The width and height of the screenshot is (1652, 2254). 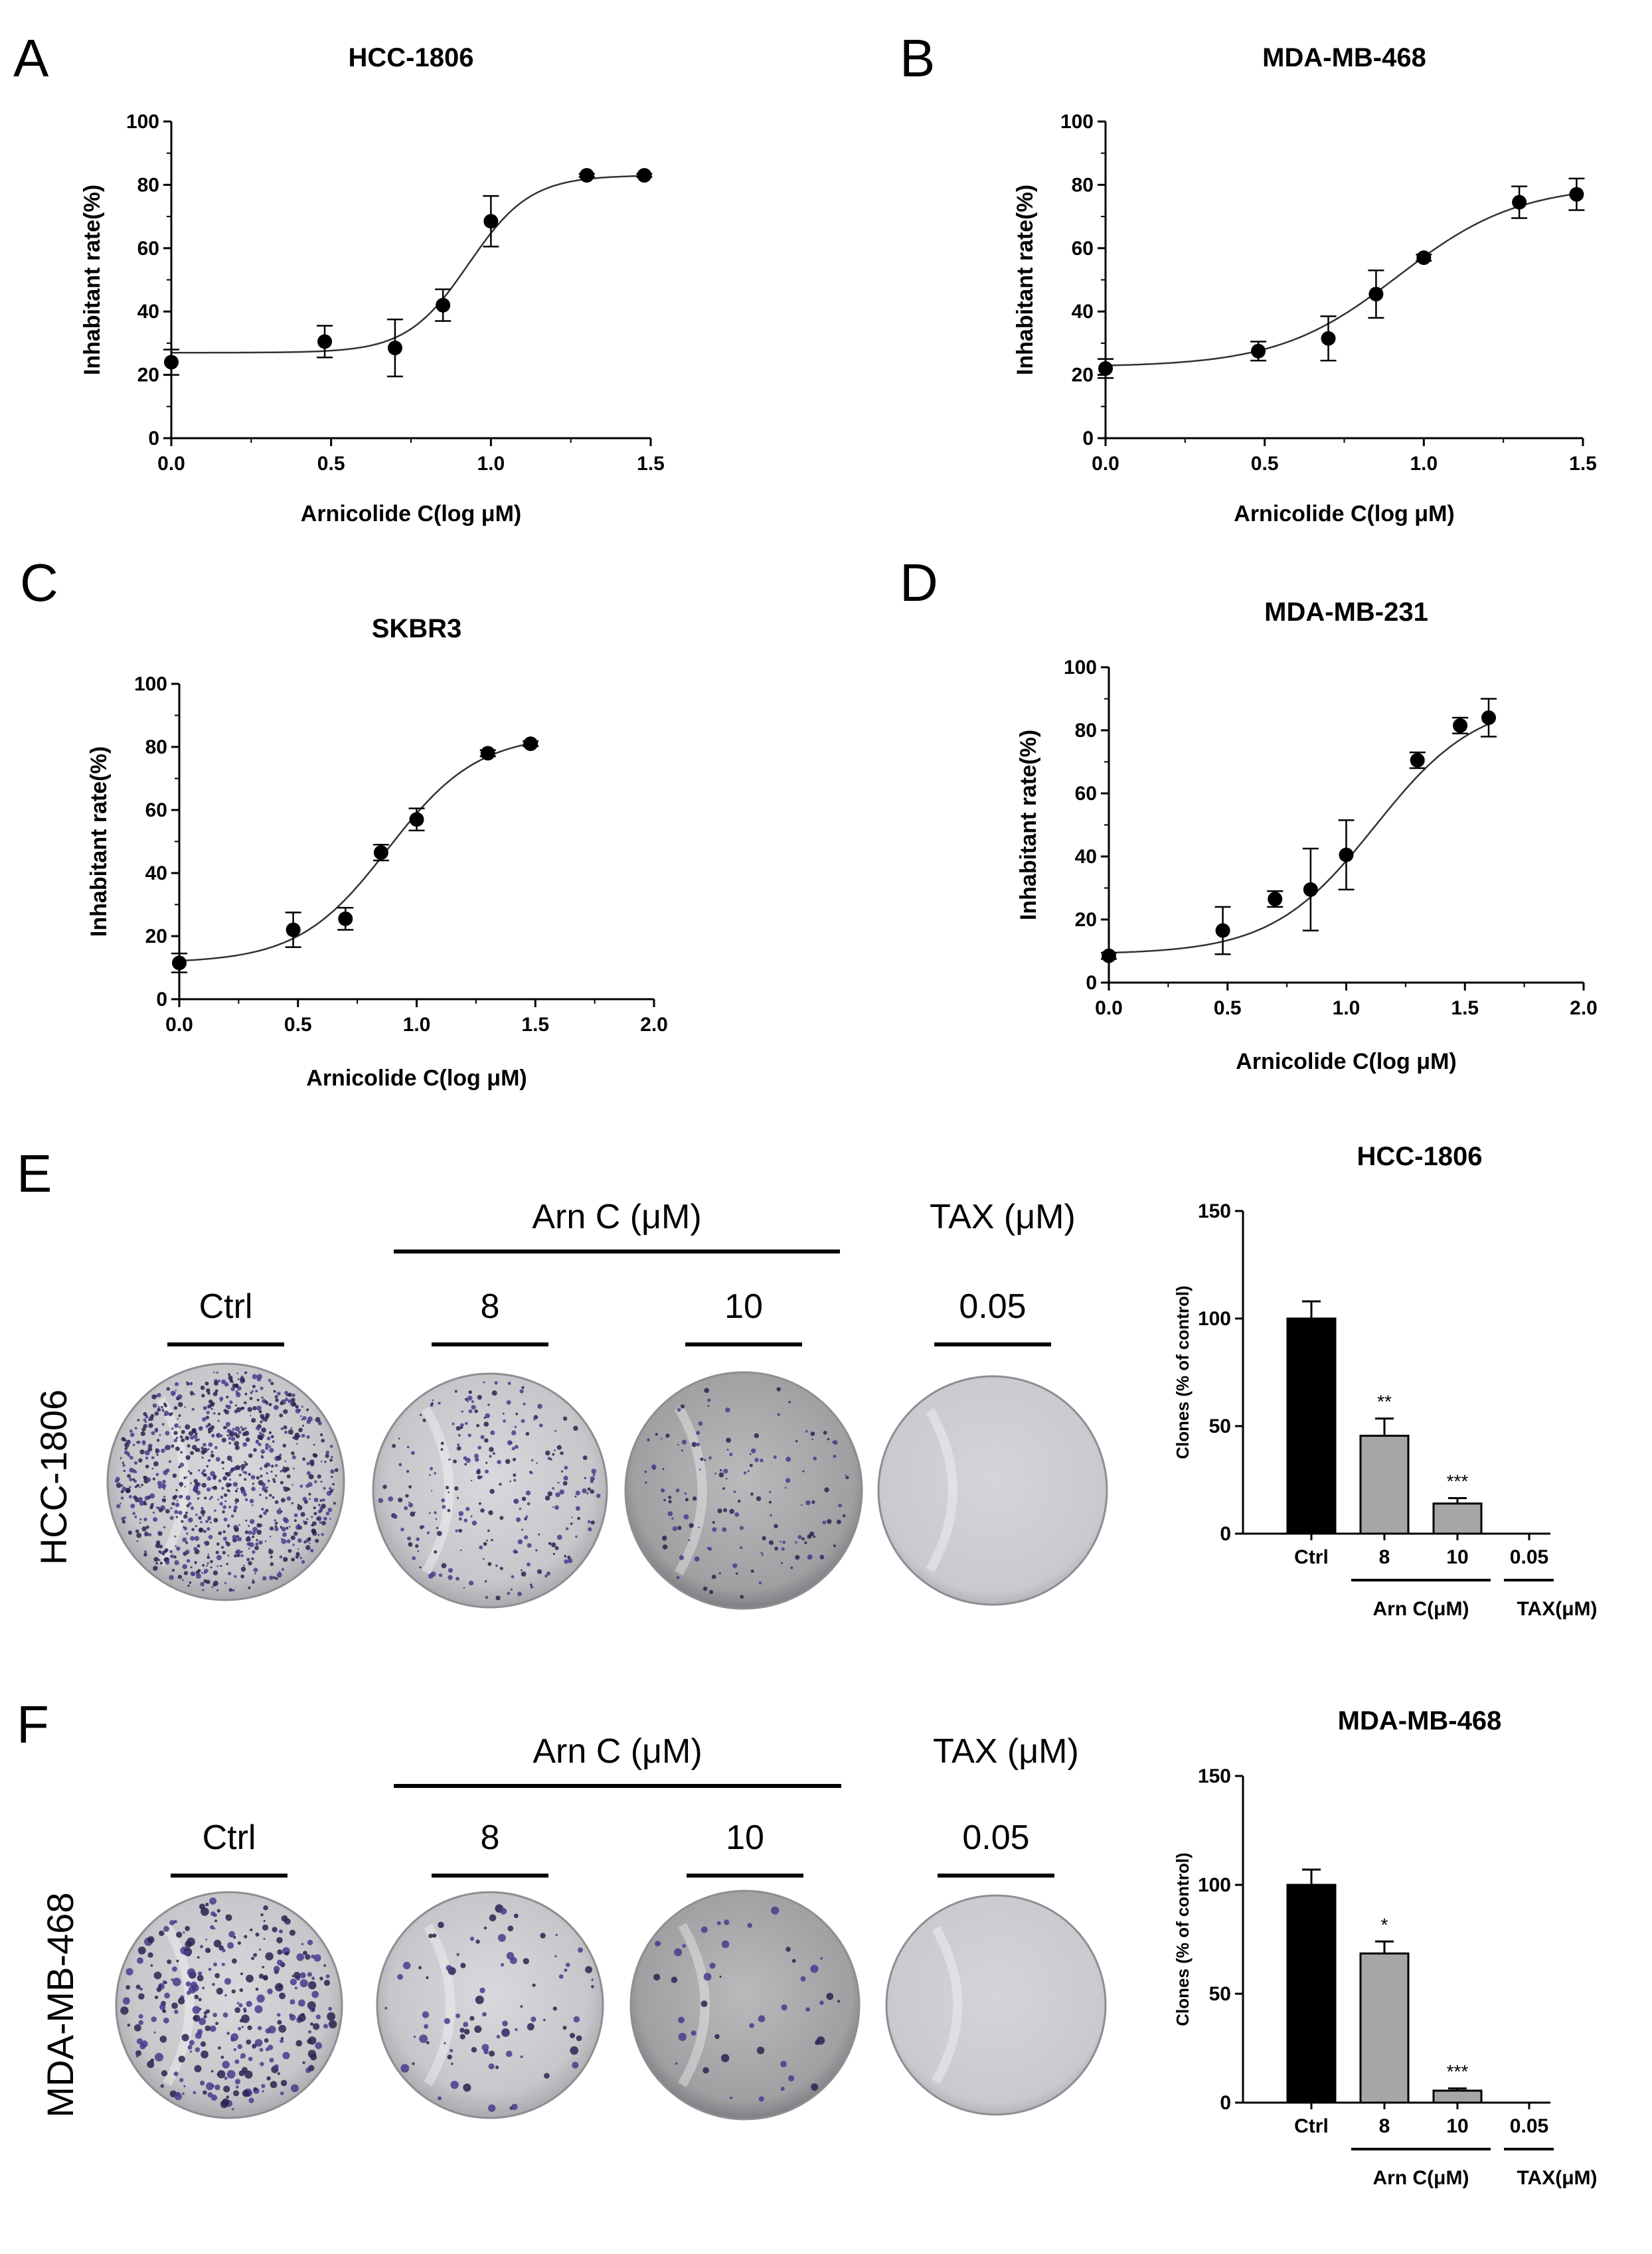 I want to click on x-tick-label: 1.5, so click(x=651, y=464).